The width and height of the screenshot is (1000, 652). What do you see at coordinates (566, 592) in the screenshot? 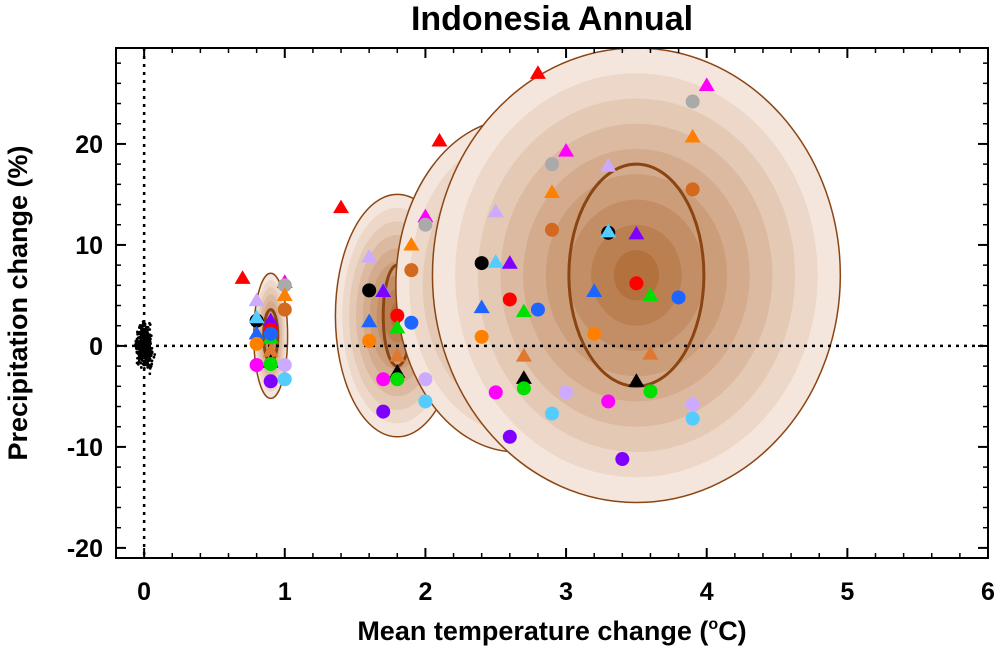
I see `x-tick-label: 3` at bounding box center [566, 592].